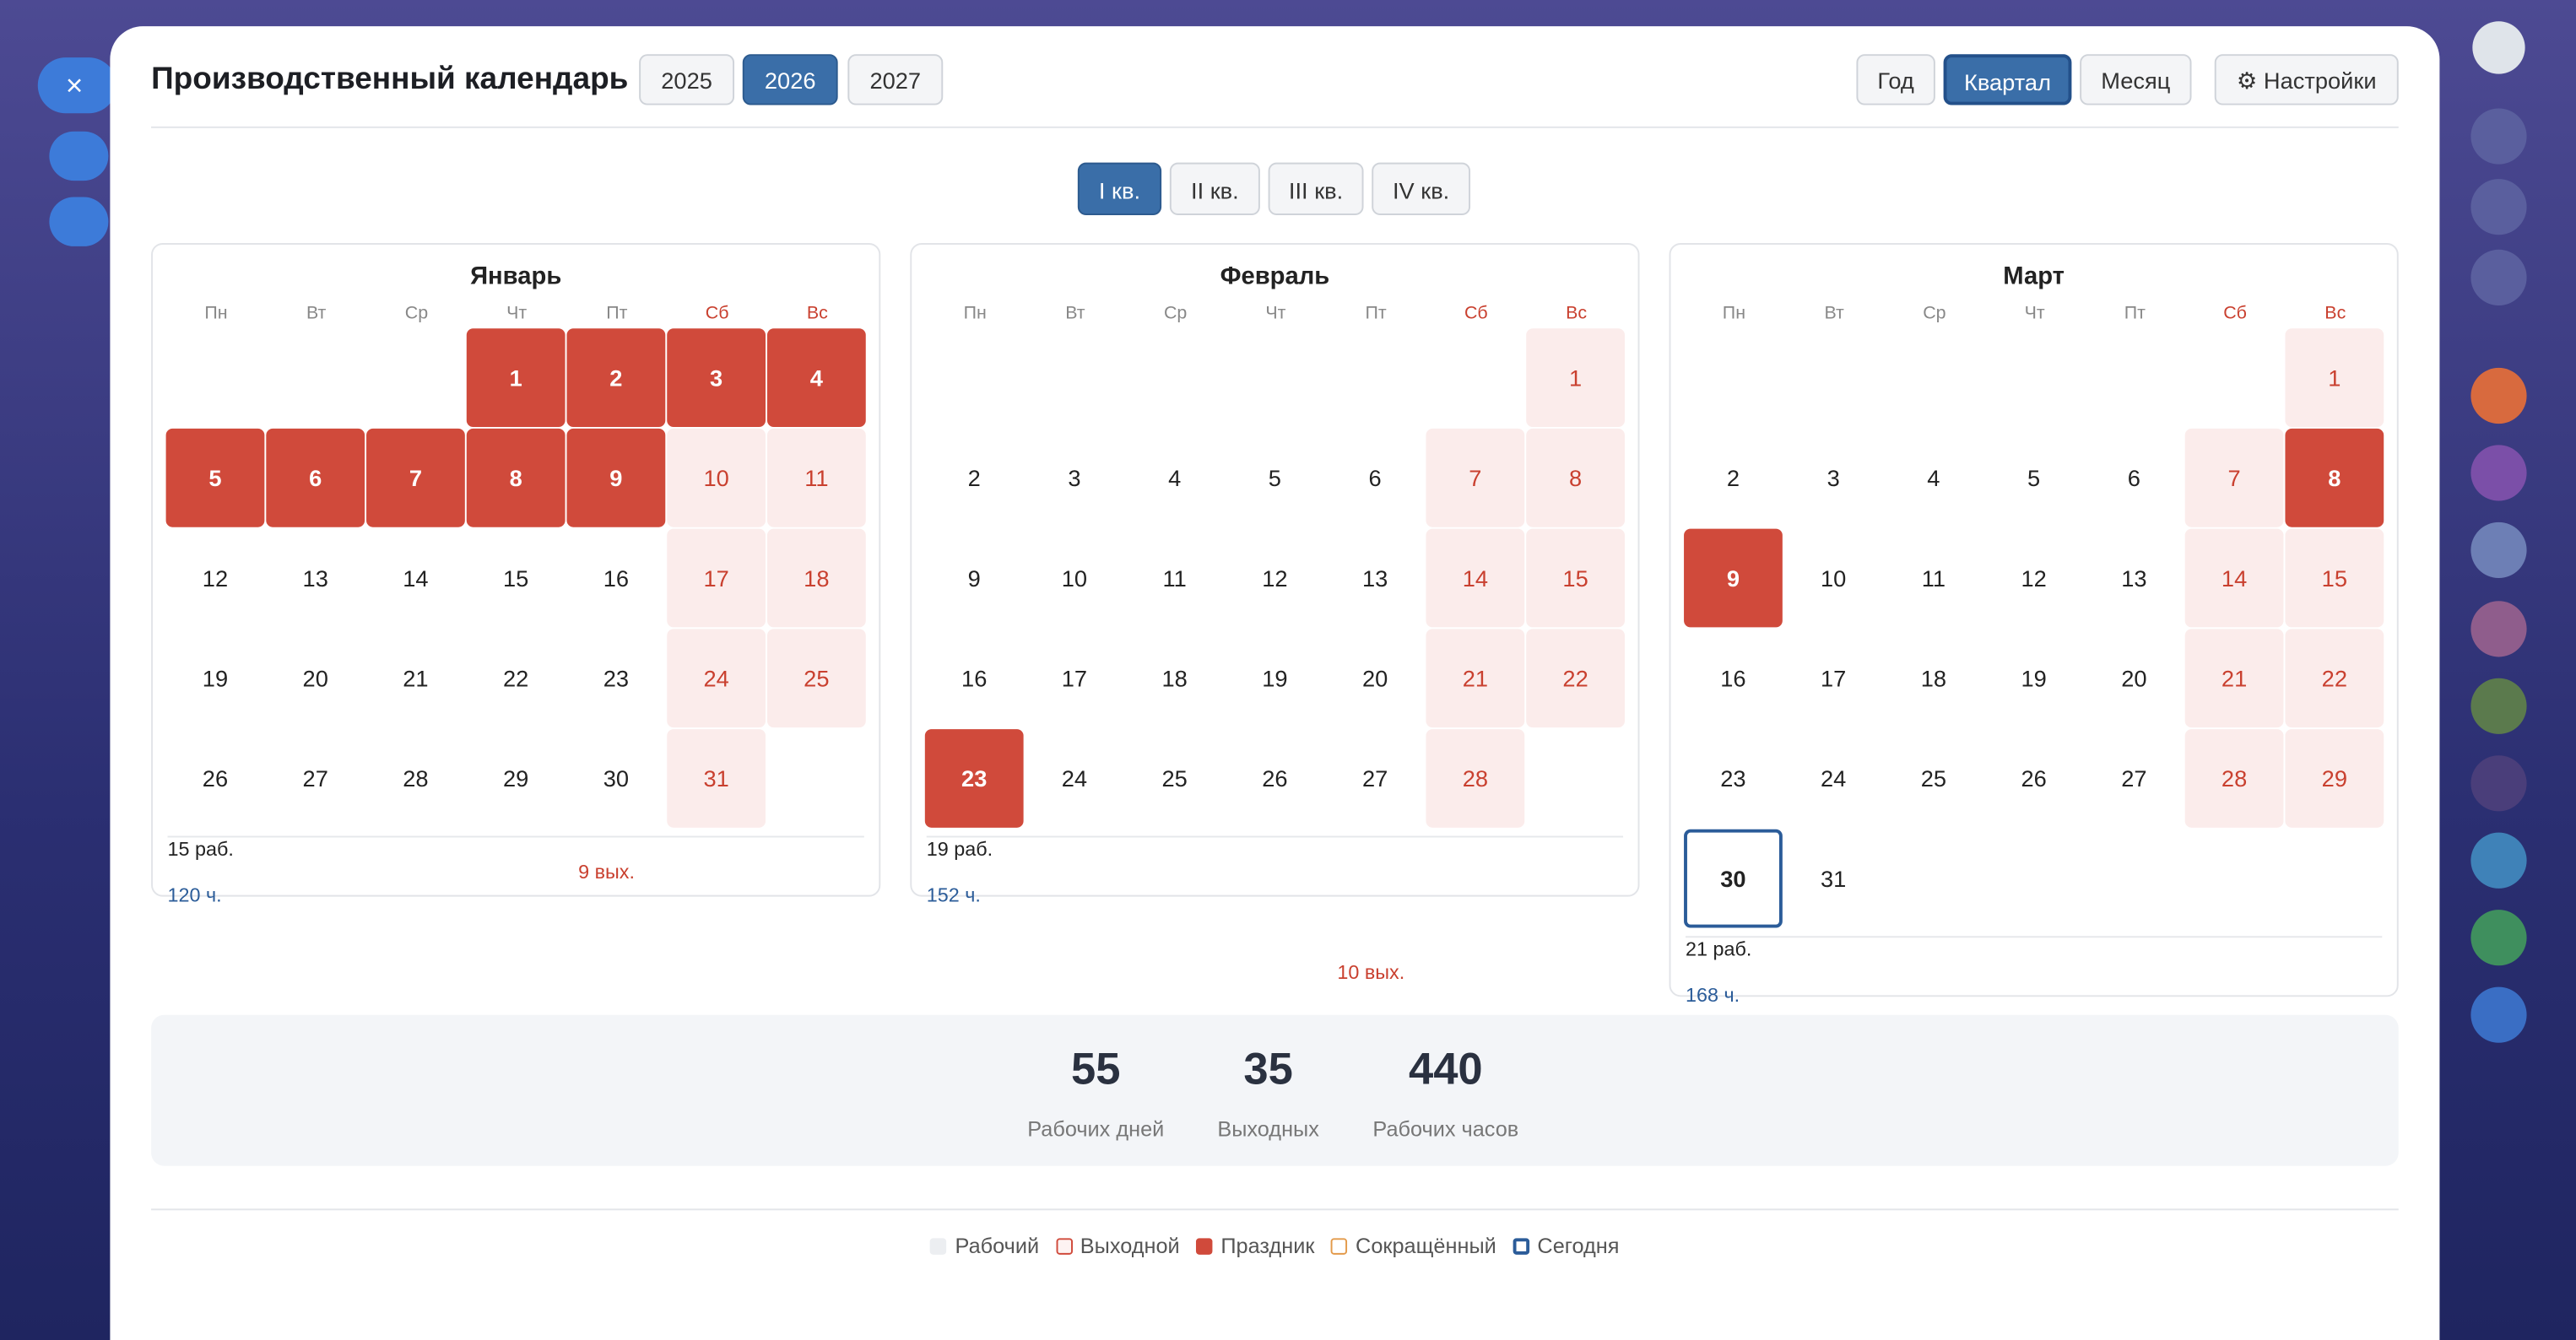 This screenshot has height=1340, width=2576. What do you see at coordinates (687, 79) in the screenshot?
I see `year-button: 2025` at bounding box center [687, 79].